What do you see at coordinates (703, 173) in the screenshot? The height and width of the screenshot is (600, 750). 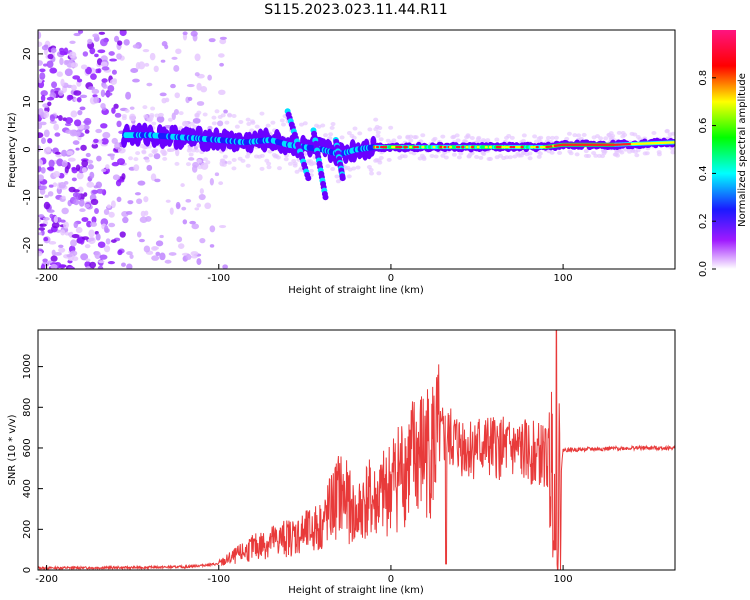 I see `colorbar-tick-label: 0.4` at bounding box center [703, 173].